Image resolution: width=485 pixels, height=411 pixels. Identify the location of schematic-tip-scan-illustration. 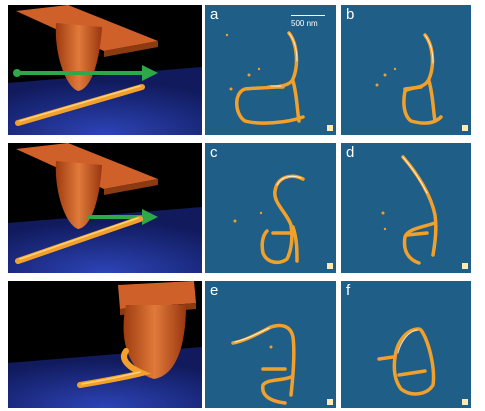
(105, 70).